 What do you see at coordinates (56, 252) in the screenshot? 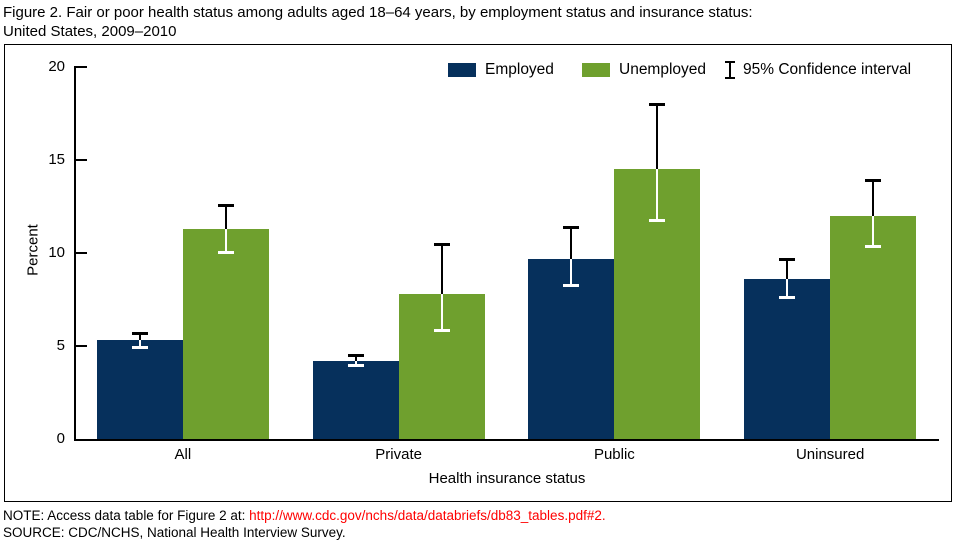
I see `y-tick-label-10: 10` at bounding box center [56, 252].